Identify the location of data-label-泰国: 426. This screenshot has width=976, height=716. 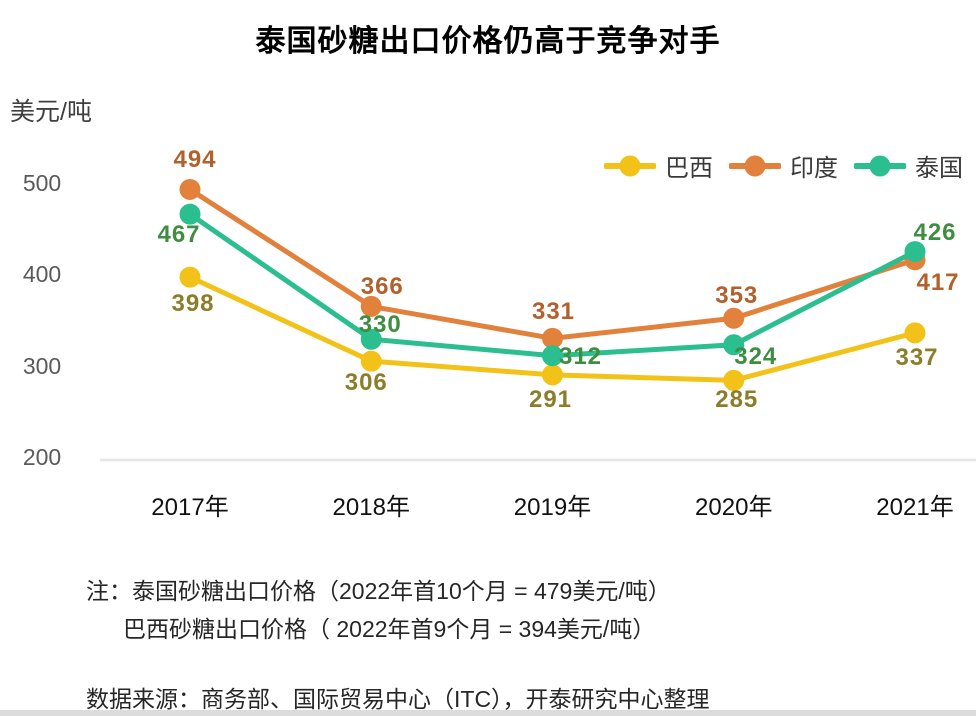
(935, 232).